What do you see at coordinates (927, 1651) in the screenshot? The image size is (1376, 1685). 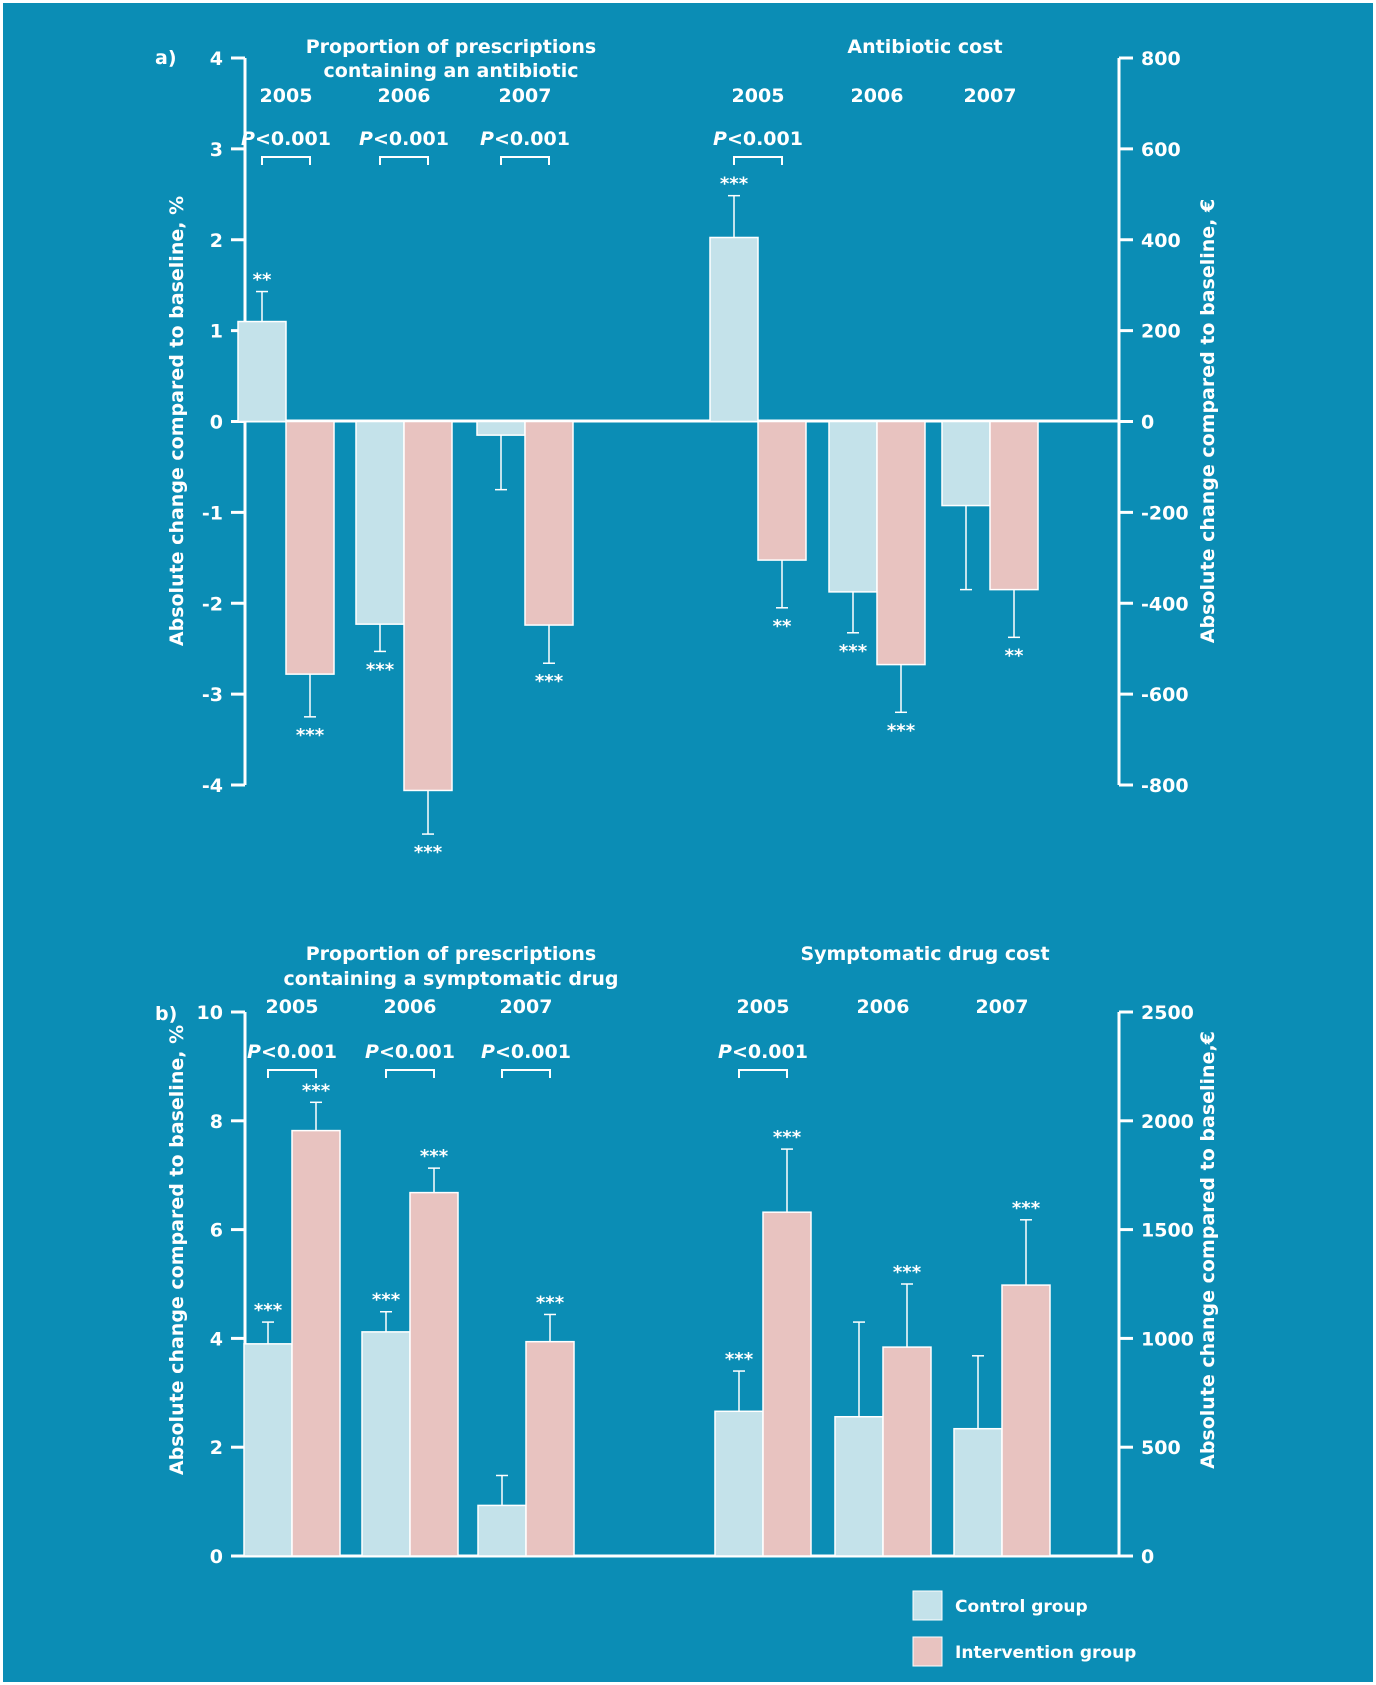 I see `legend-intervention-swatch` at bounding box center [927, 1651].